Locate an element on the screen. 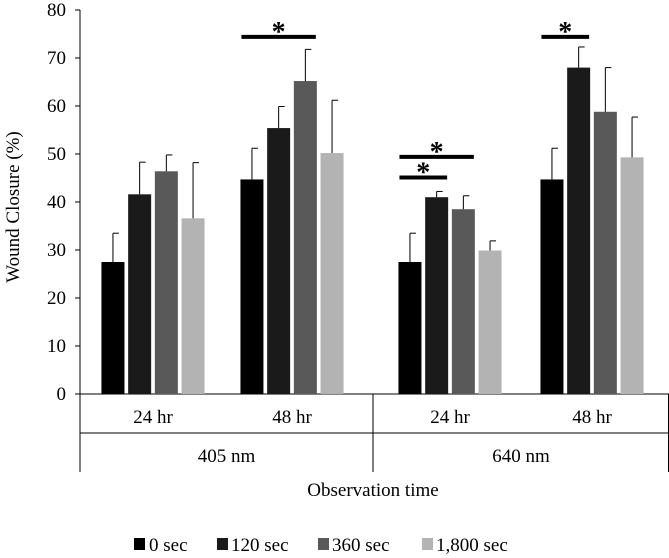  y-tick-label: 0 is located at coordinates (62, 394).